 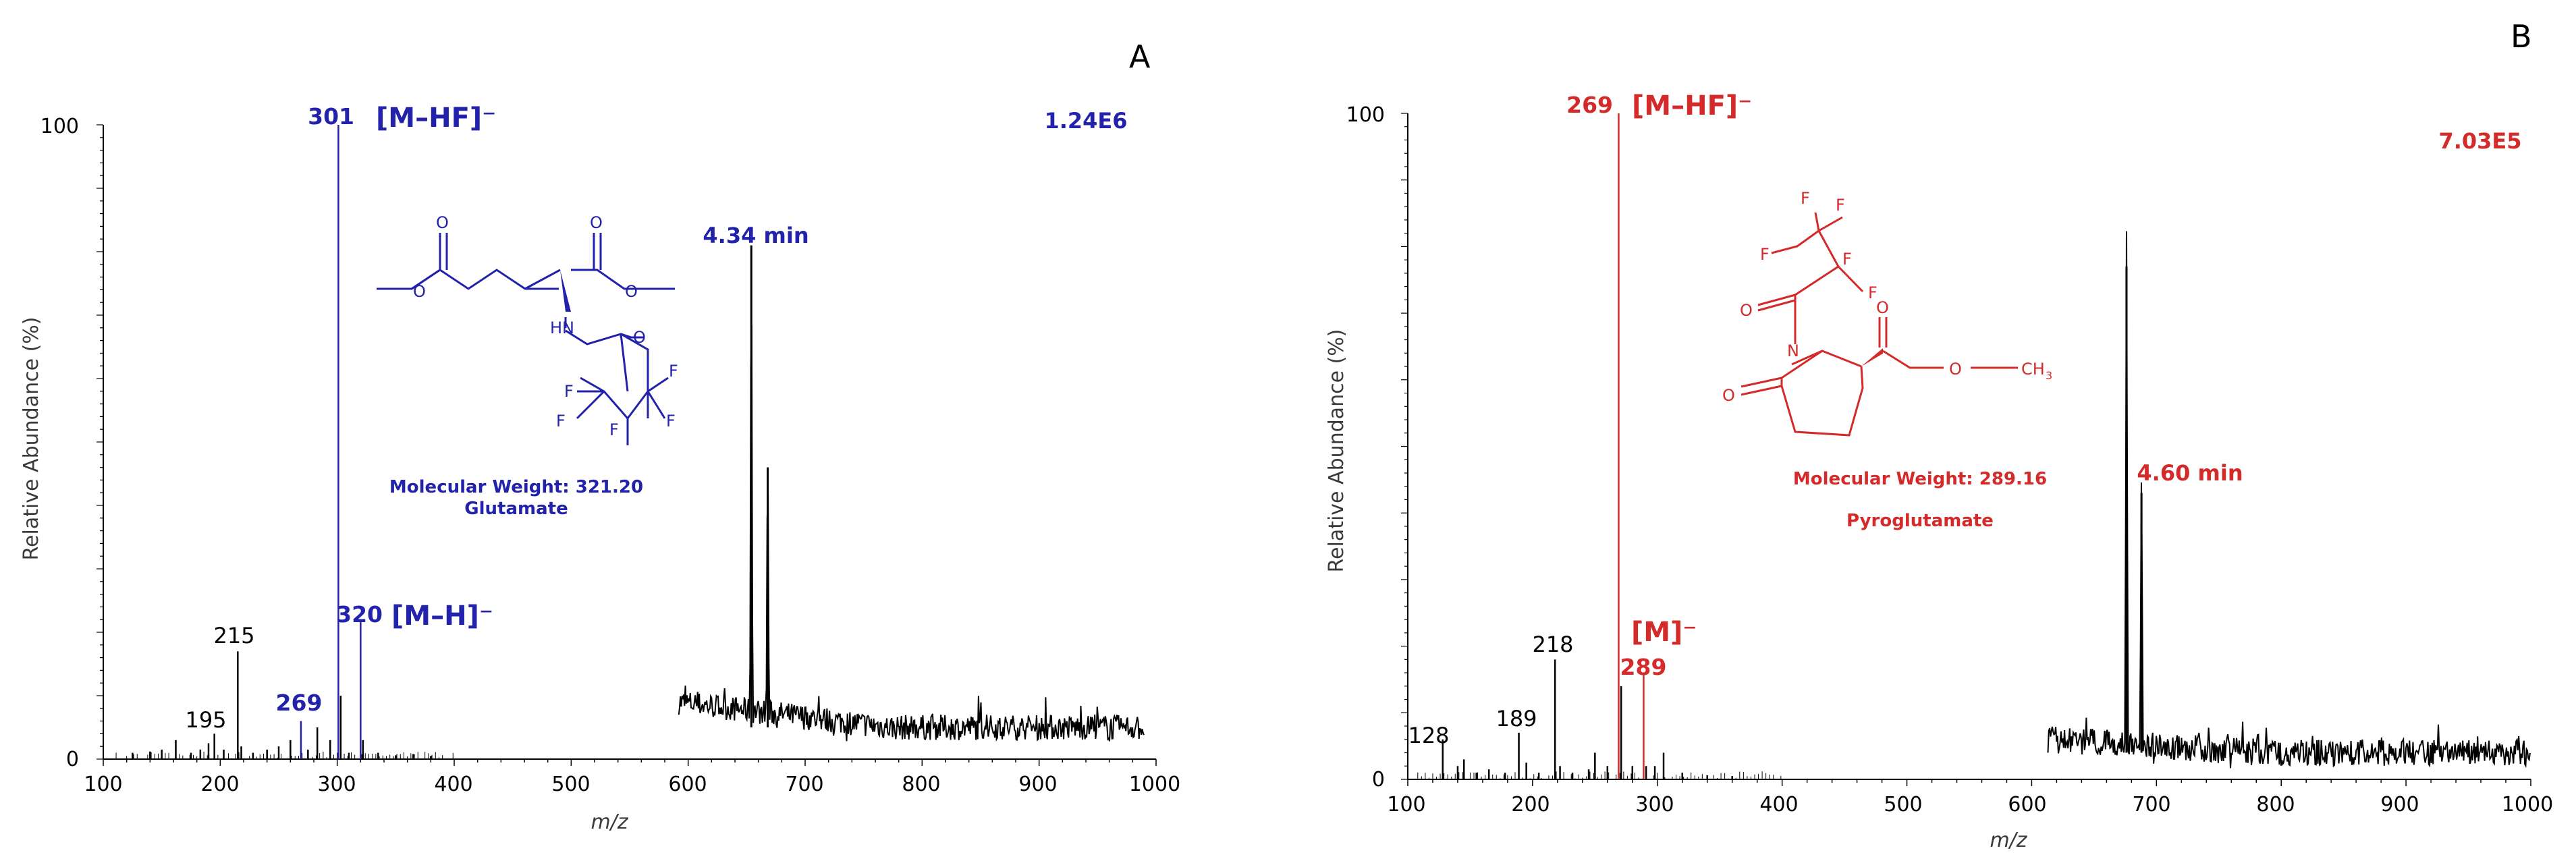 What do you see at coordinates (687, 785) in the screenshot?
I see `panel-a-xtick: 600` at bounding box center [687, 785].